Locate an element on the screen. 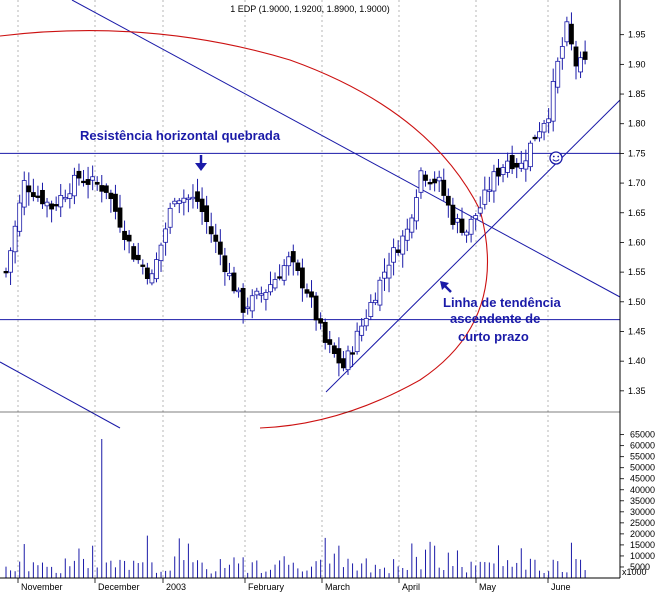 This screenshot has width=661, height=592. up-left-arrow-icon is located at coordinates (446, 287).